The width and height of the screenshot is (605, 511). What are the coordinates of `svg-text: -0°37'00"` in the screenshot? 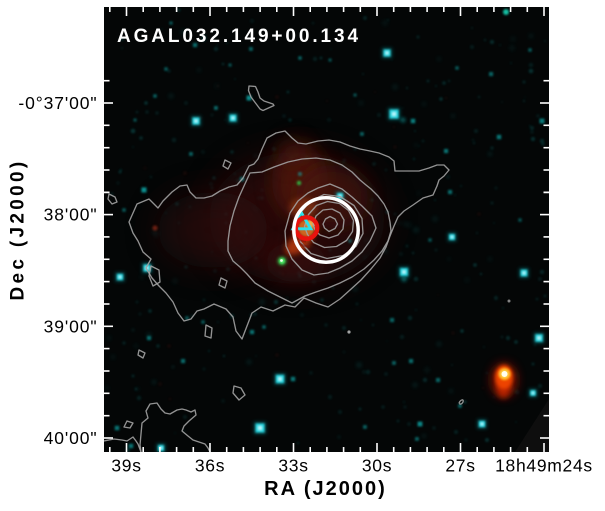 It's located at (57, 103).